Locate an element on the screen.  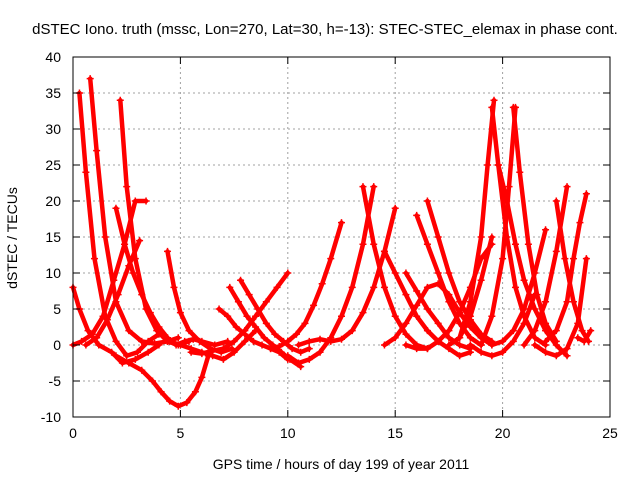
series-28-track is located at coordinates (535, 224).